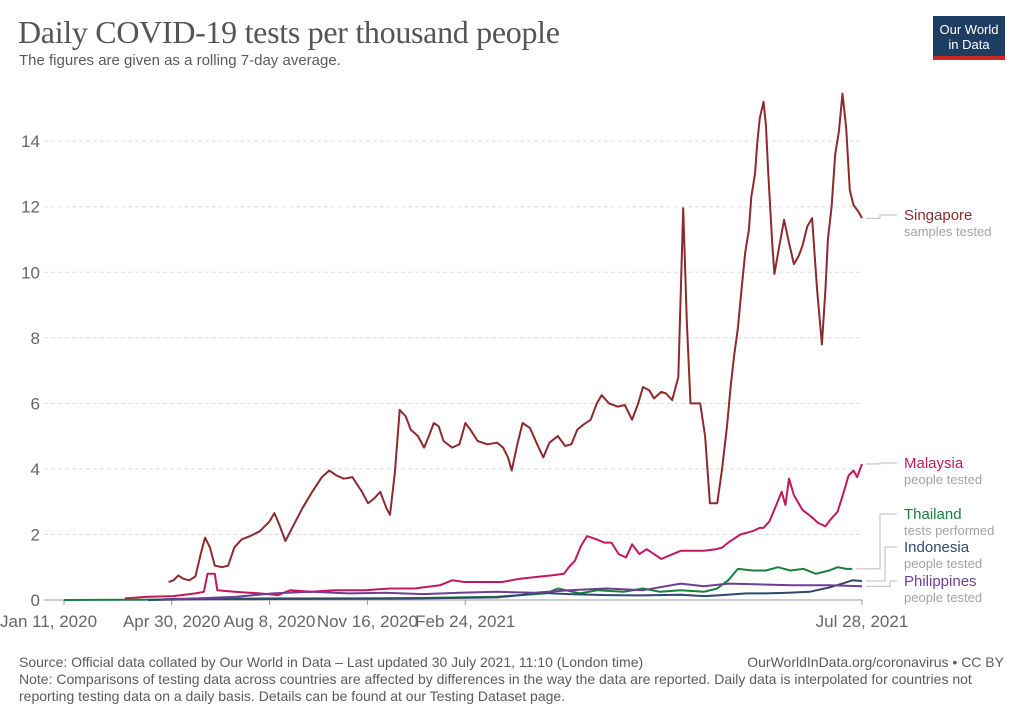 This screenshot has height=723, width=1024. I want to click on logo-line2: in Data, so click(969, 44).